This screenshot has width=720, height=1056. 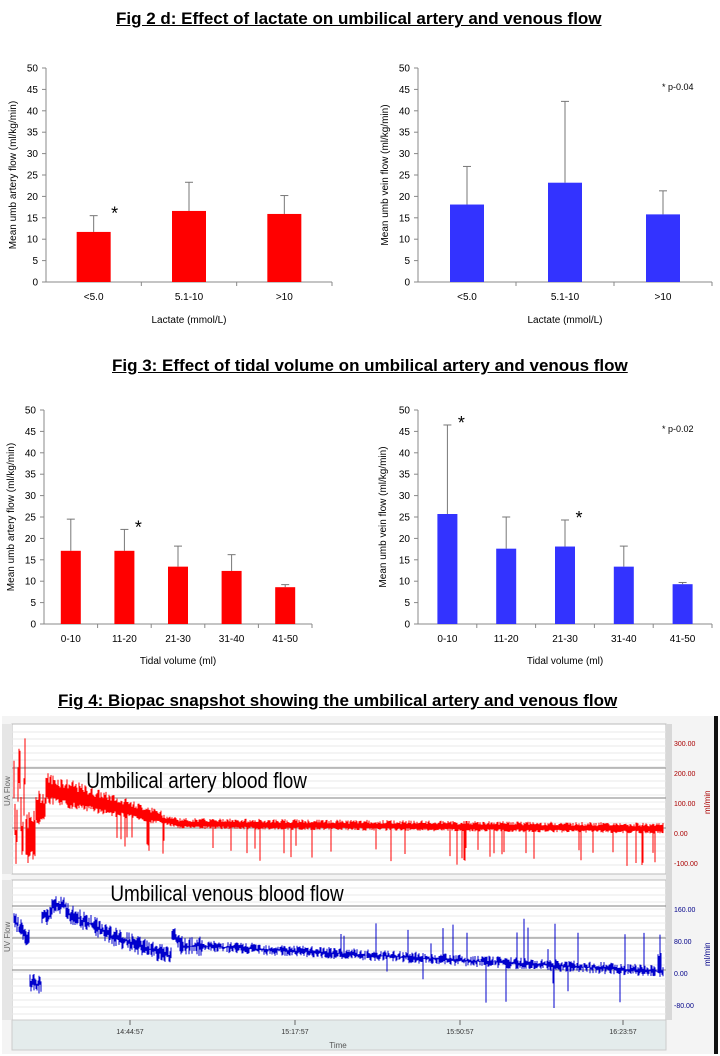 What do you see at coordinates (285, 639) in the screenshot?
I see `category-label: 41-50` at bounding box center [285, 639].